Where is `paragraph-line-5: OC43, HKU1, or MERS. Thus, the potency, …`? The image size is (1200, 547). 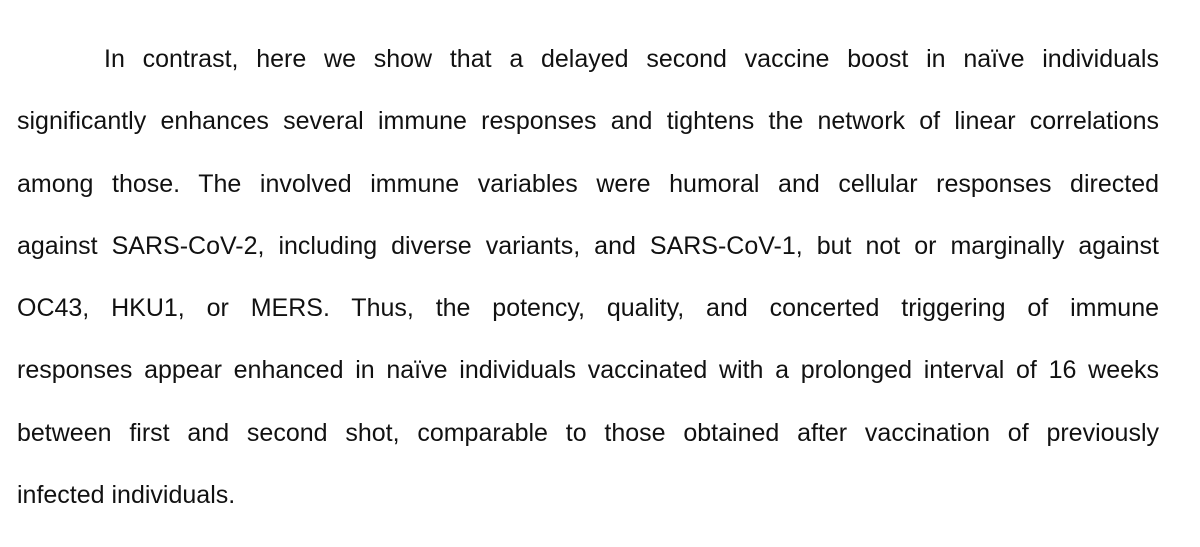
paragraph-line-5: OC43, HKU1, or MERS. Thus, the potency, … is located at coordinates (588, 308).